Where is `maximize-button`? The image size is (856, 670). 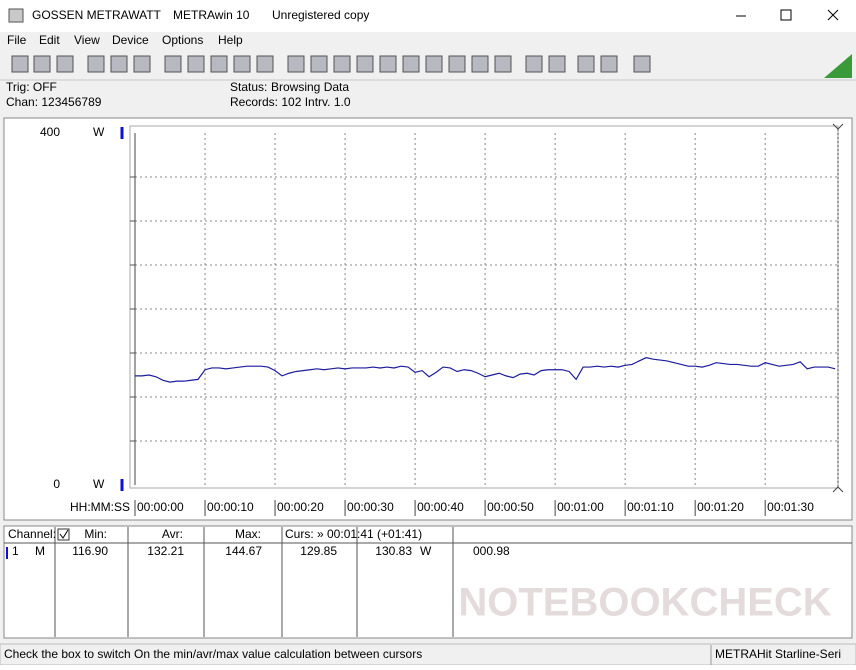
maximize-button is located at coordinates (786, 15).